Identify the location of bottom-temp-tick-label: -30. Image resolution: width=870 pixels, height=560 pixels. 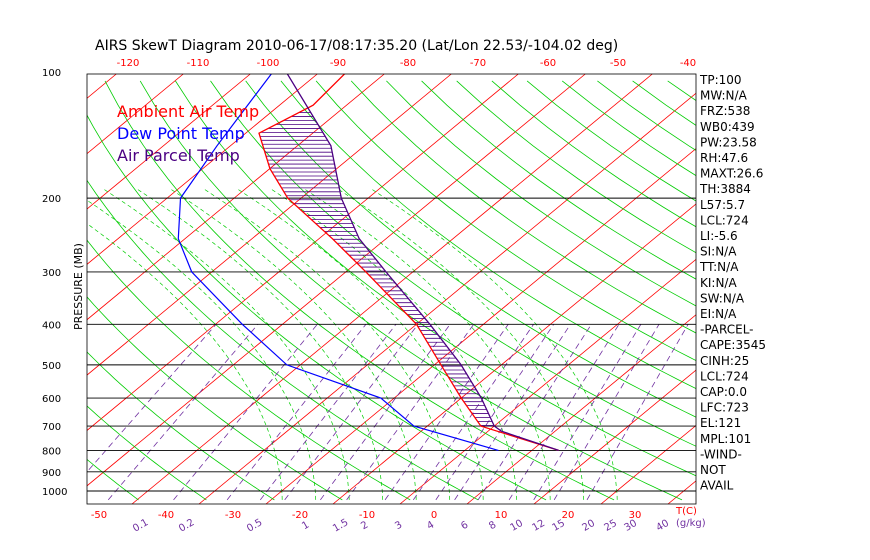
(233, 515).